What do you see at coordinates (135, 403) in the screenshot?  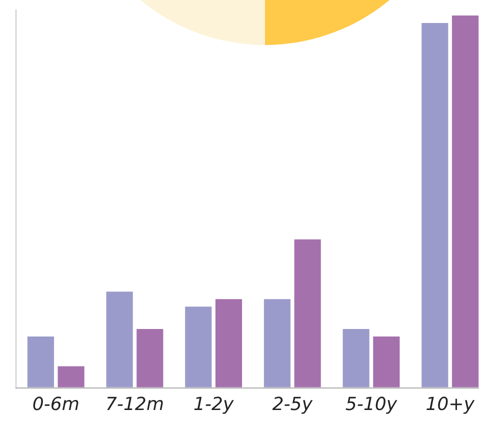 I see `x-tick-label: 7-12m` at bounding box center [135, 403].